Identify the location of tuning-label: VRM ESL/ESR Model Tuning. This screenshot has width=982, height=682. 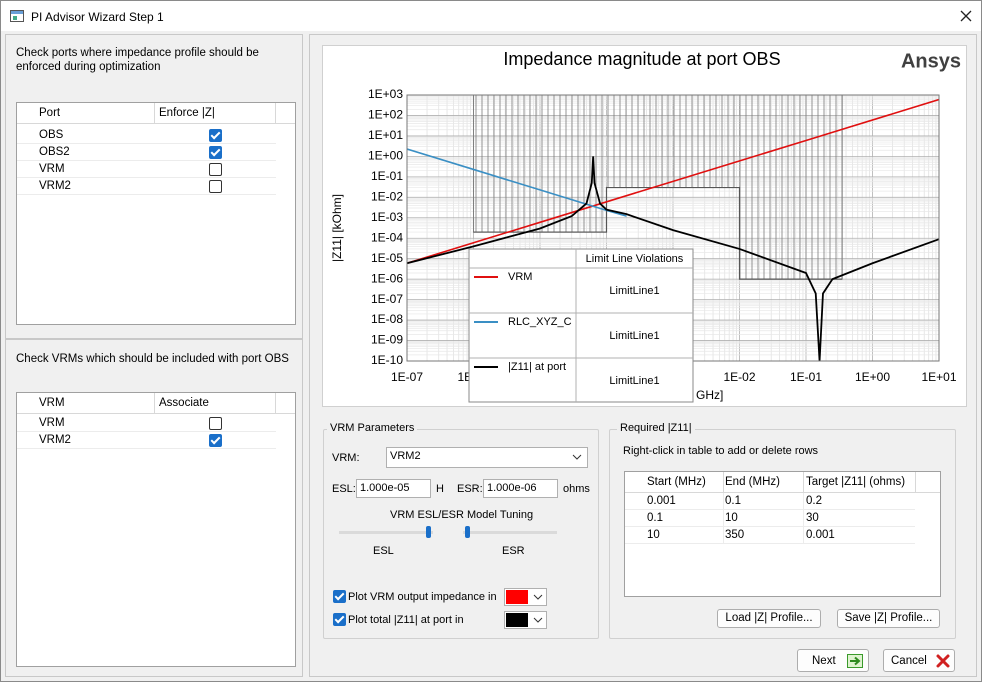
(462, 515).